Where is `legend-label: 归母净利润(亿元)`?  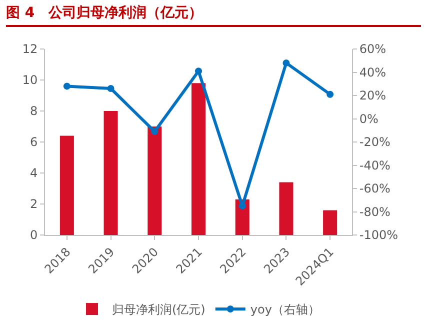
legend-label: 归母净利润(亿元) is located at coordinates (159, 309).